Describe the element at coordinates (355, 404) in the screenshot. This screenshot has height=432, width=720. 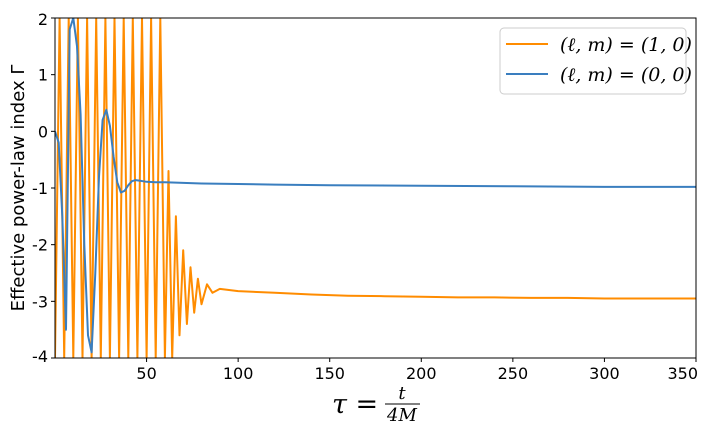
I see `x-axis-label-lhs: τ =` at that location.